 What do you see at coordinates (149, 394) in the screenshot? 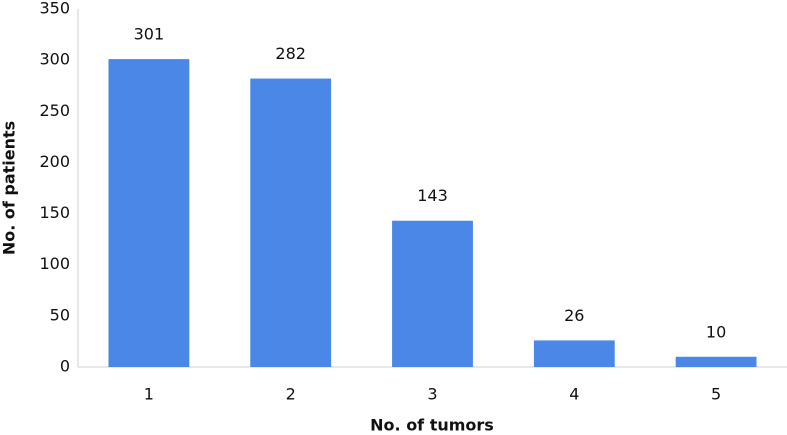
I see `x-tick-label: 1` at bounding box center [149, 394].